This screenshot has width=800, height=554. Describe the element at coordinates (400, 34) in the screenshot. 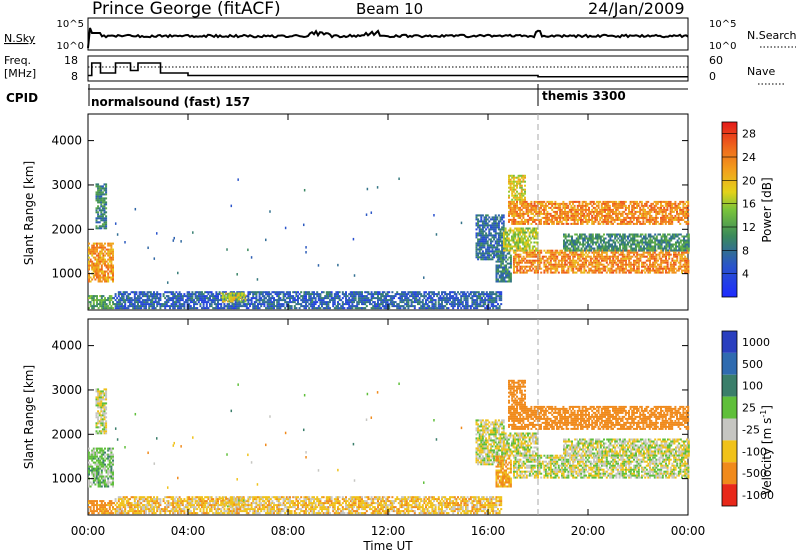

I see `nsky-panel: N.Sky 10^5 10^0 10^5 10^0 N.Search` at that location.